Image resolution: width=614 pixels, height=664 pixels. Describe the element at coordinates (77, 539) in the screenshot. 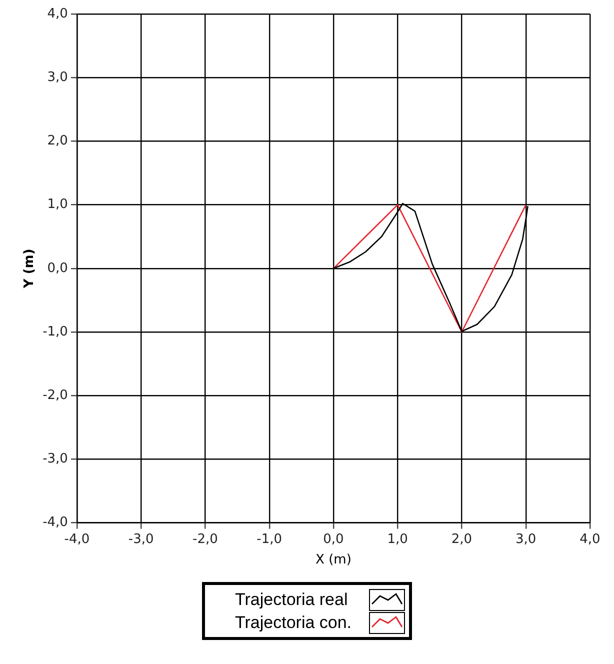

I see `x-tick-label: -4,0` at that location.